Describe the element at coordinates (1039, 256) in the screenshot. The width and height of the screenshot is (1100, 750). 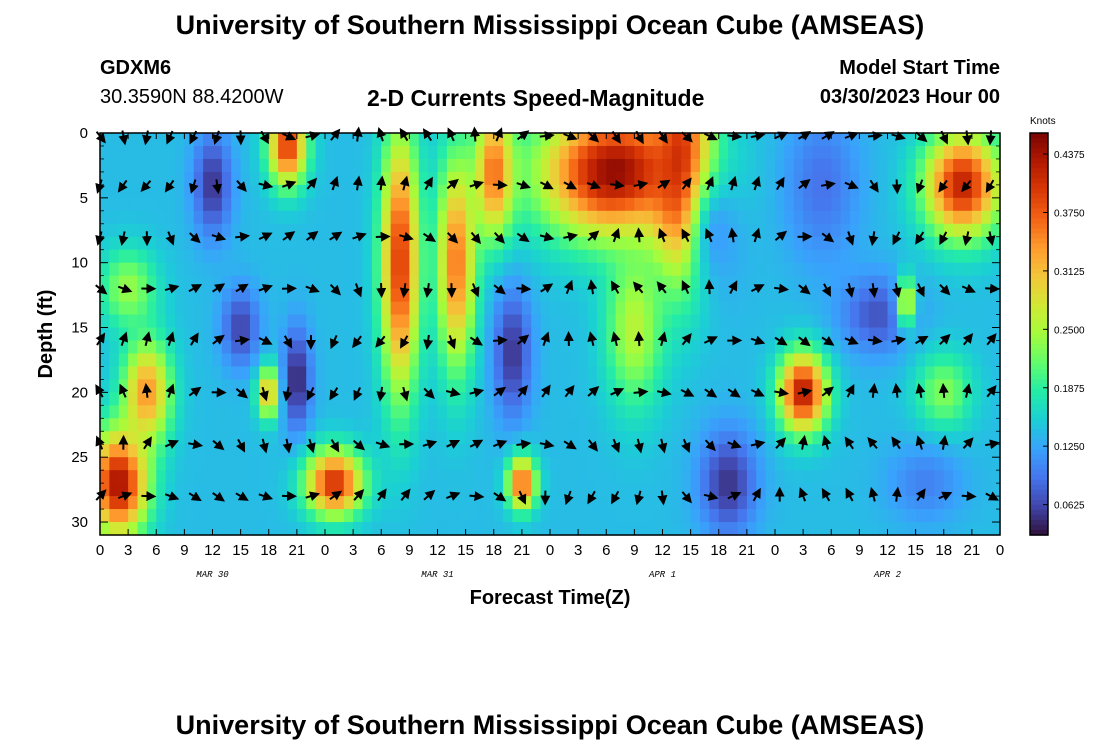
I see `colorbar-segment` at that location.